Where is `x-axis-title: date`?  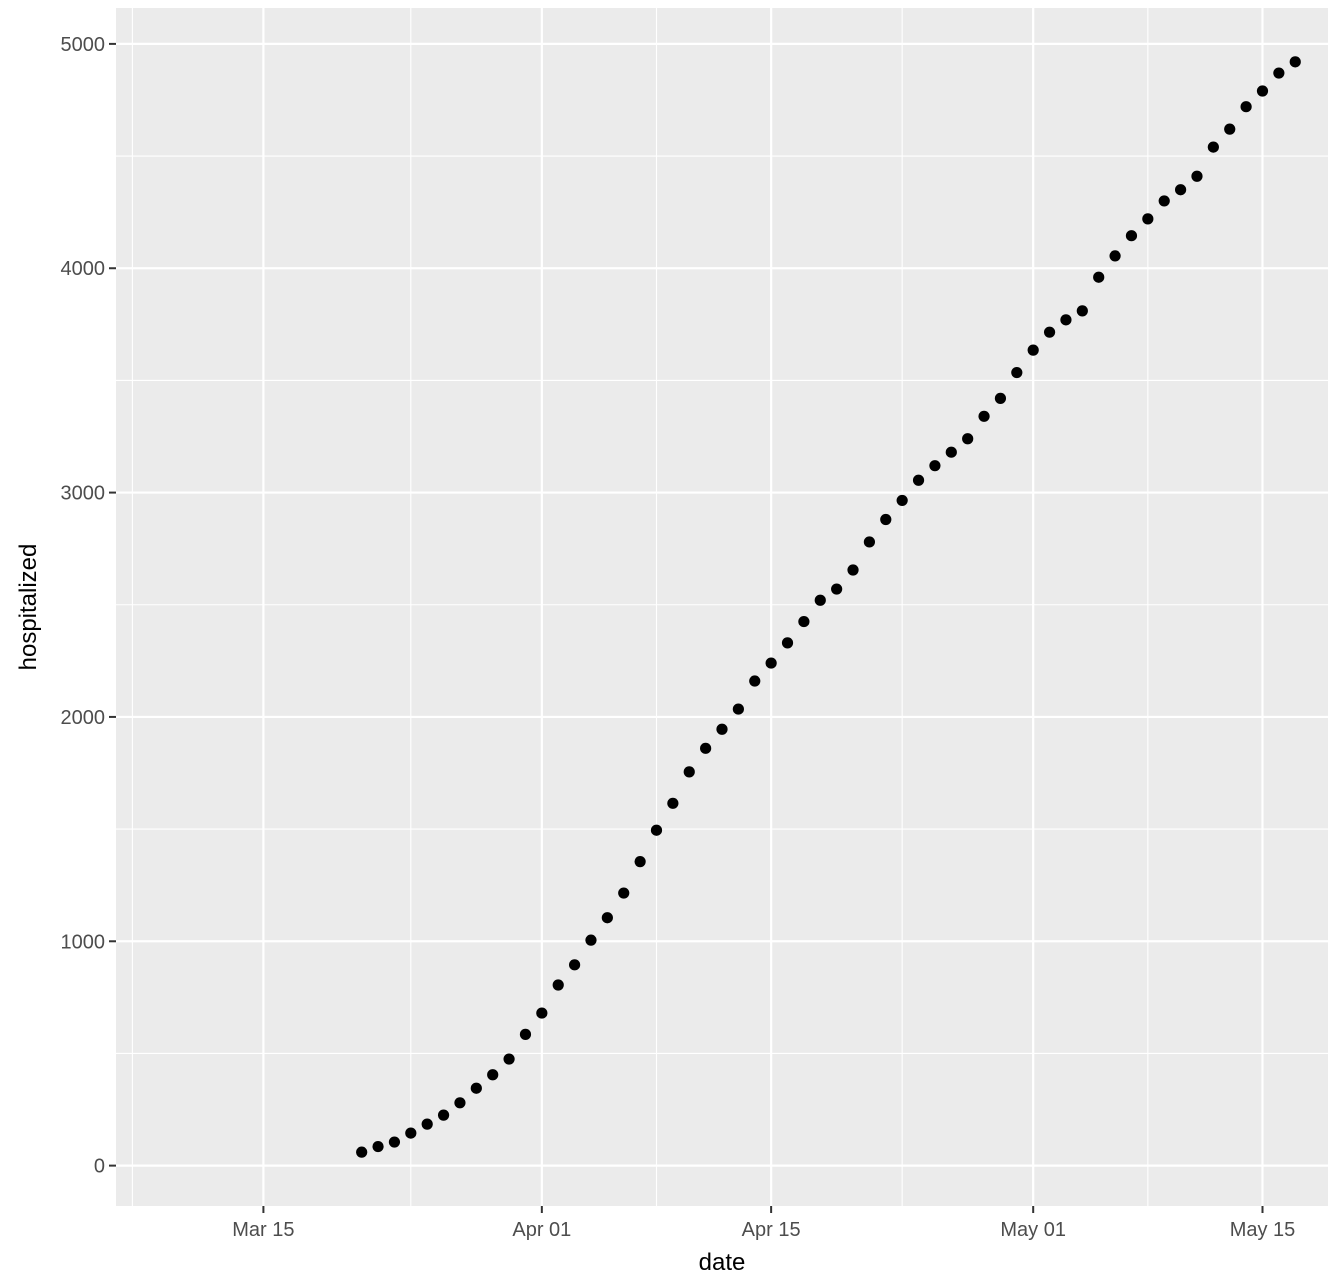
x-axis-title: date is located at coordinates (722, 1262).